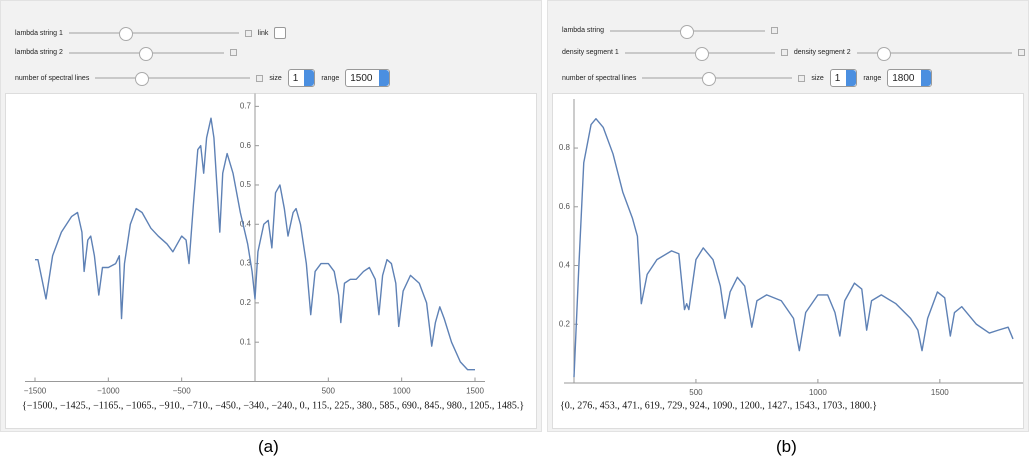  Describe the element at coordinates (39, 33) in the screenshot. I see `slider-label: lambda string 1` at that location.